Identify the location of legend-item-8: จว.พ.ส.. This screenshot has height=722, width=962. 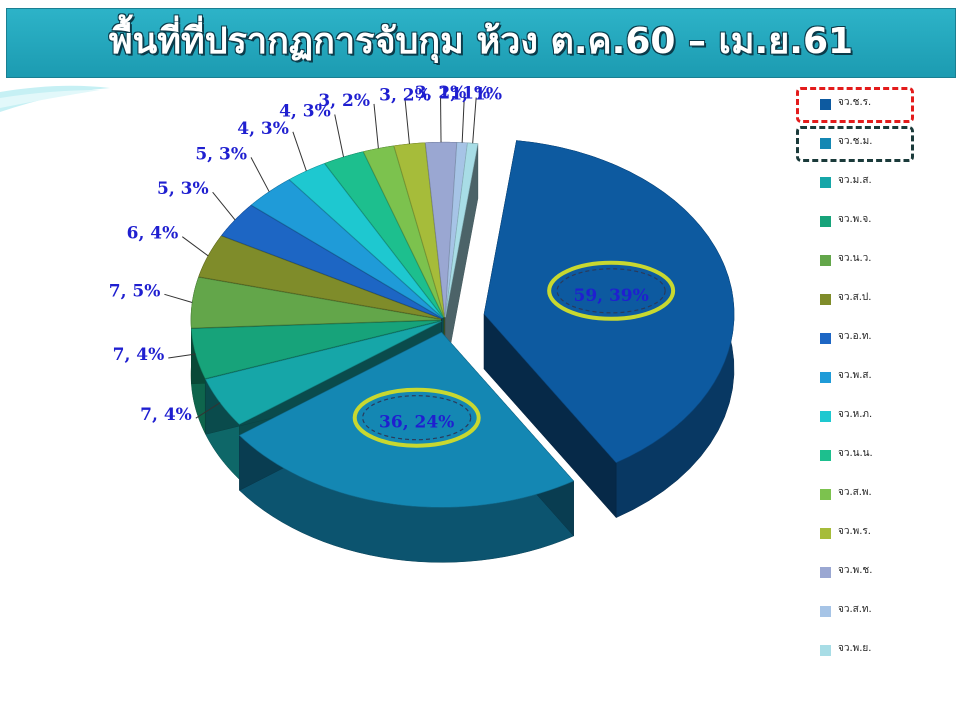
(870, 378).